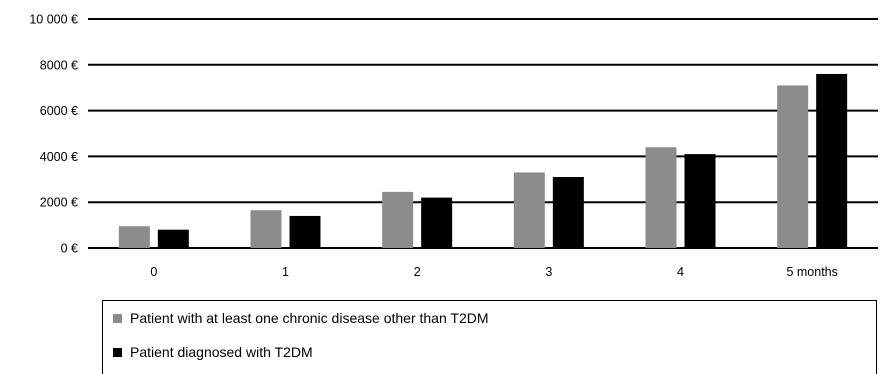  Describe the element at coordinates (59, 203) in the screenshot. I see `y-tick-label: 2000 €` at that location.